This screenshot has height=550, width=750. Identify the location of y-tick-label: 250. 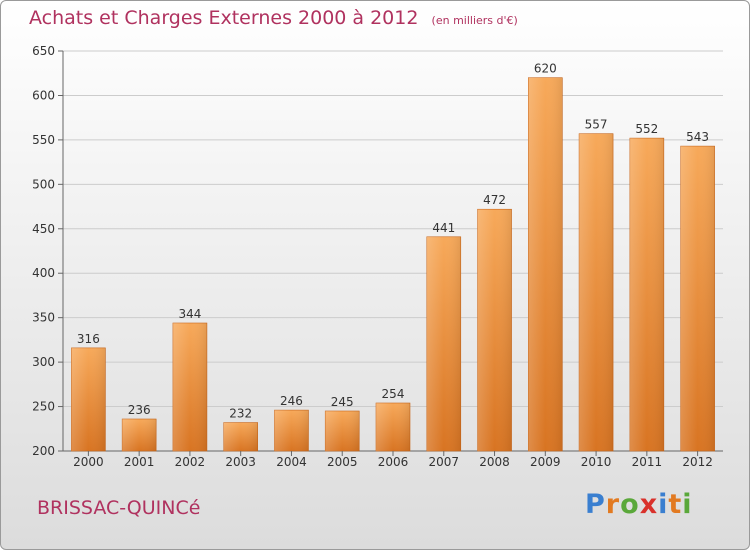
(43, 407).